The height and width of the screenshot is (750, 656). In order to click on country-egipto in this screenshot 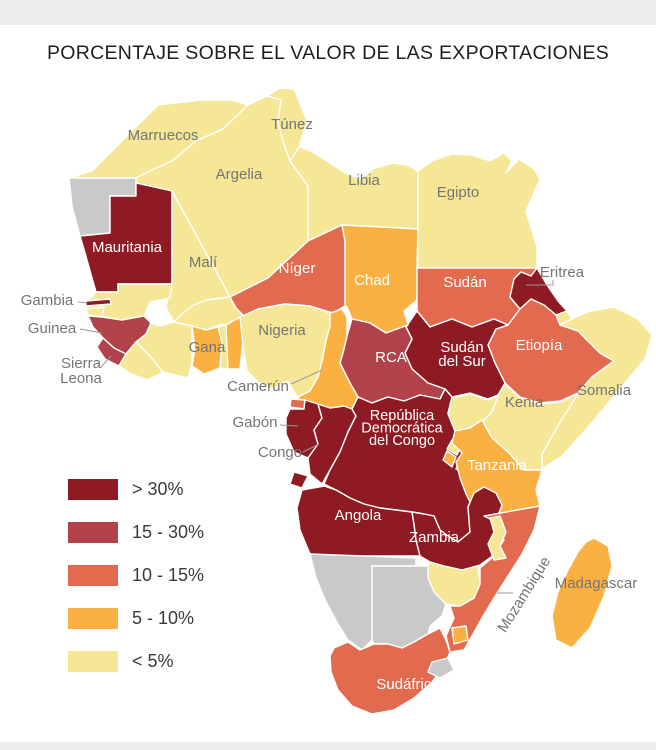, I will do `click(479, 210)`.